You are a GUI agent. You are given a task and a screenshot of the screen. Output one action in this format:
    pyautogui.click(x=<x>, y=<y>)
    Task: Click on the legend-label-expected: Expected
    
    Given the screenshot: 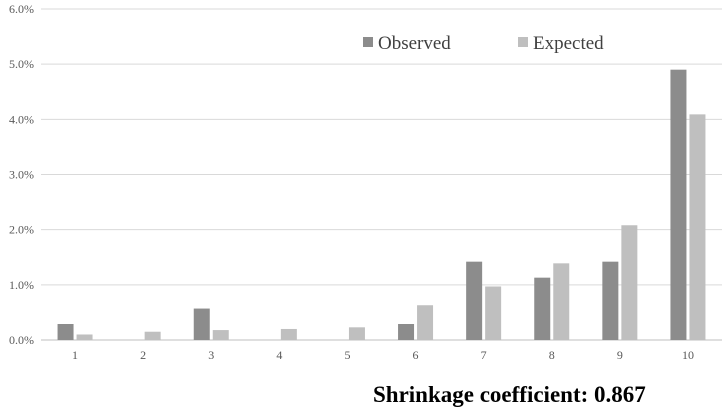 What is the action you would take?
    pyautogui.click(x=568, y=43)
    